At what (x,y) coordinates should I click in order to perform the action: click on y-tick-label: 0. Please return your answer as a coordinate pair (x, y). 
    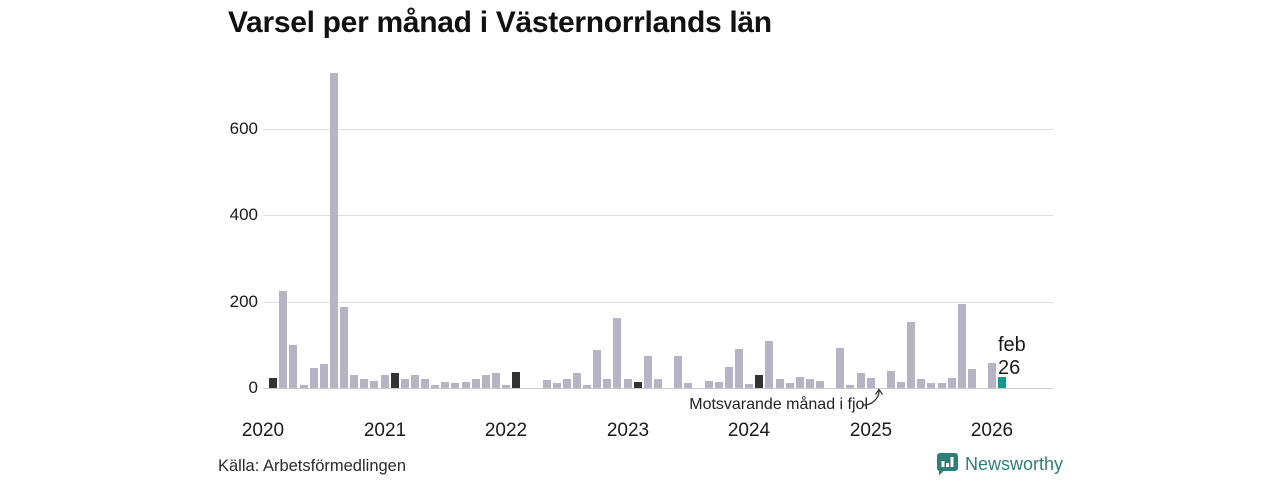
    Looking at the image, I should click on (253, 387).